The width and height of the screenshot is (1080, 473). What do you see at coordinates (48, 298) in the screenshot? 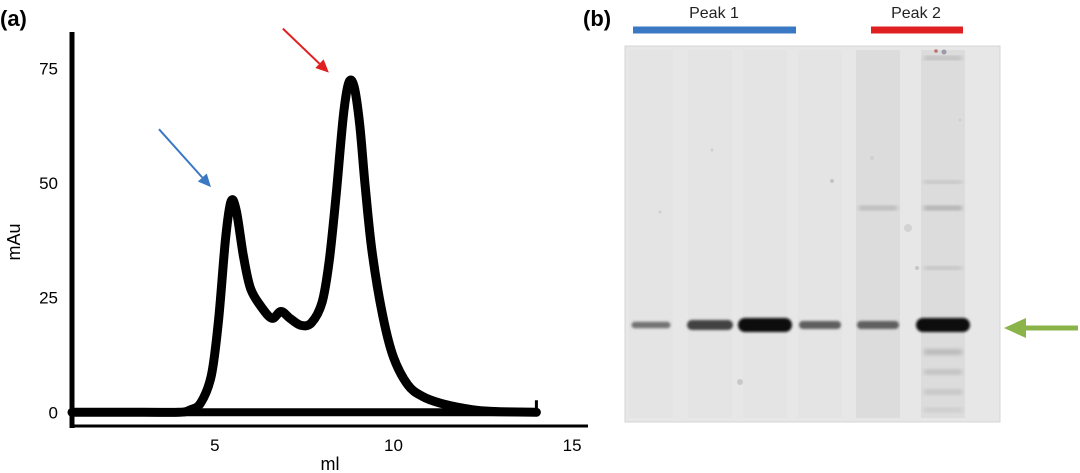
I see `y-tick-label: 25` at bounding box center [48, 298].